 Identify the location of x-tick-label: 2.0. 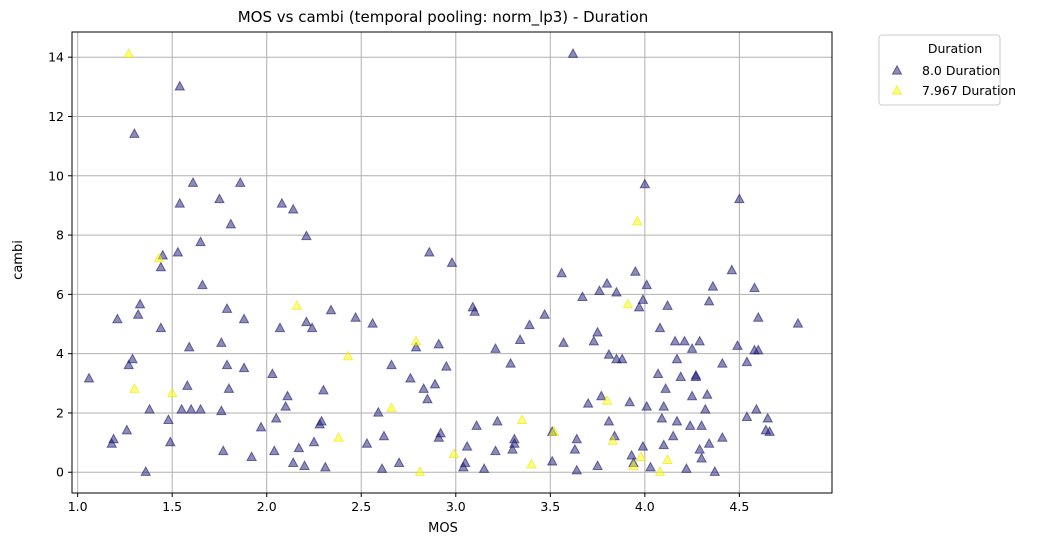
(267, 506).